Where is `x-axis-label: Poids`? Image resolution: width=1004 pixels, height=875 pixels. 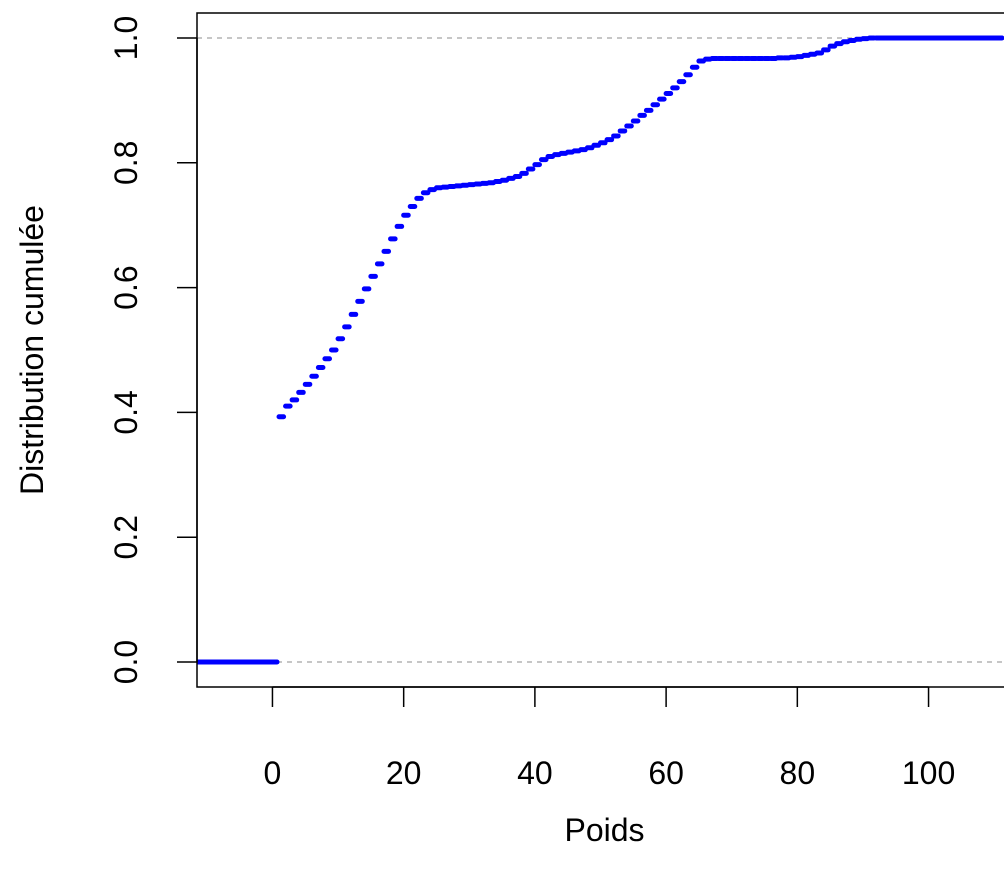 x-axis-label: Poids is located at coordinates (604, 830).